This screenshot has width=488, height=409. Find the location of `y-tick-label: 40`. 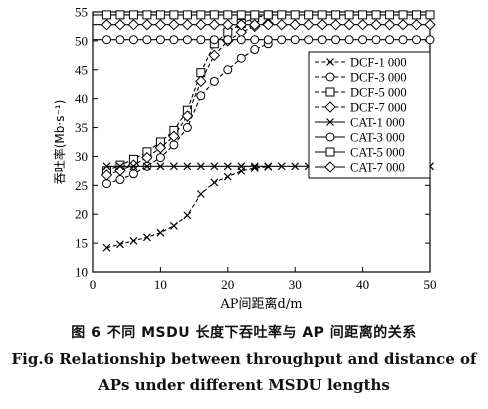

y-tick-label: 40 is located at coordinates (81, 98).